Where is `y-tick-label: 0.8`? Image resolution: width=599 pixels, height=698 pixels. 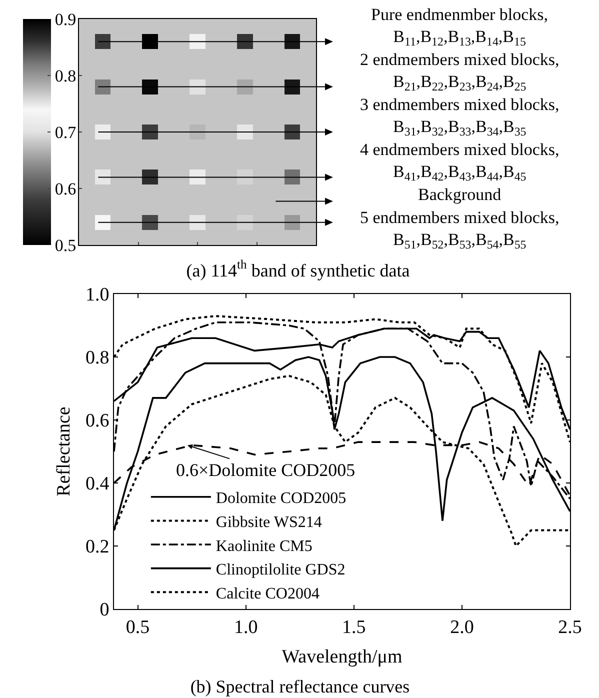
y-tick-label: 0.8 is located at coordinates (97, 358).